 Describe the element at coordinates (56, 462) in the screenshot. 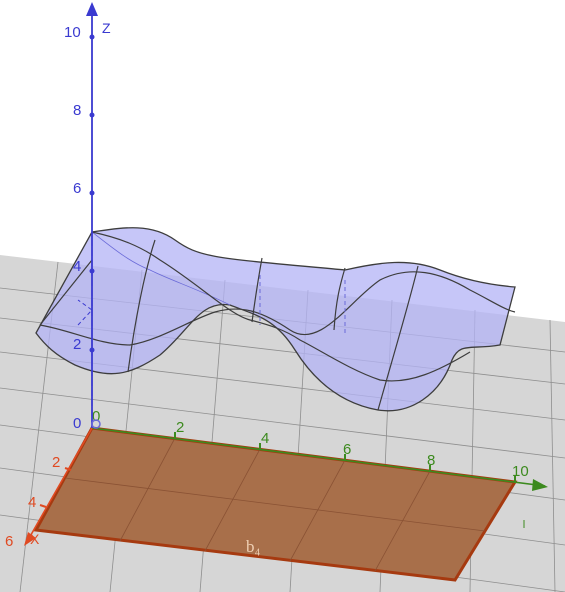

I see `x-tick-2: 2` at that location.